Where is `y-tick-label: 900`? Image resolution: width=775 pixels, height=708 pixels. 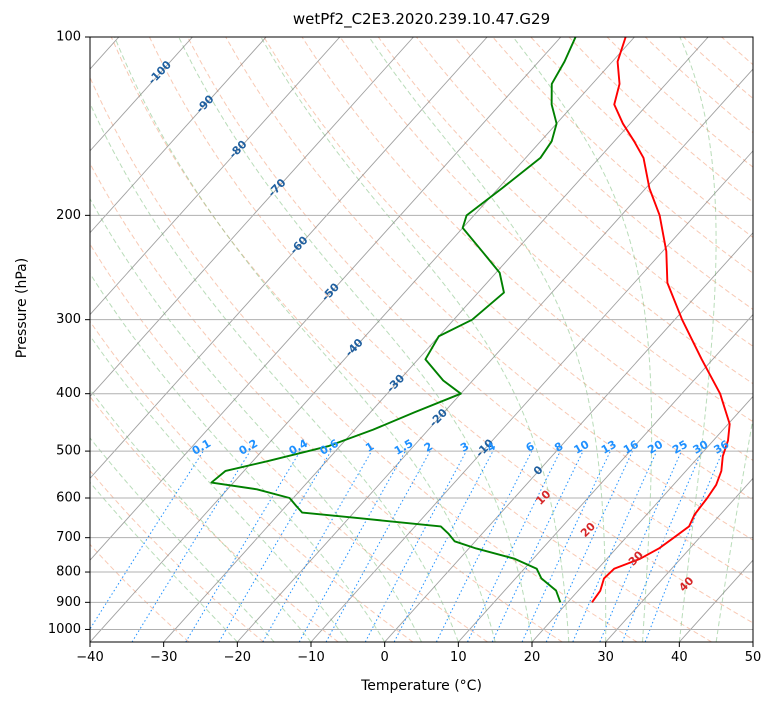
y-tick-label: 900 is located at coordinates (68, 602).